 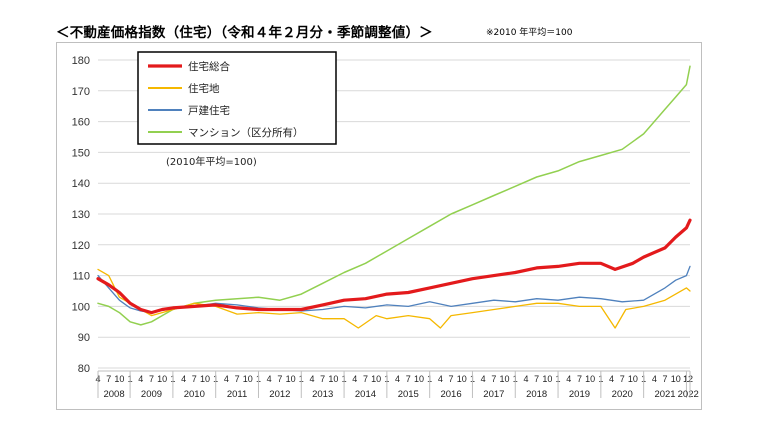 What do you see at coordinates (493, 394) in the screenshot?
I see `x-year-label: 2017` at bounding box center [493, 394].